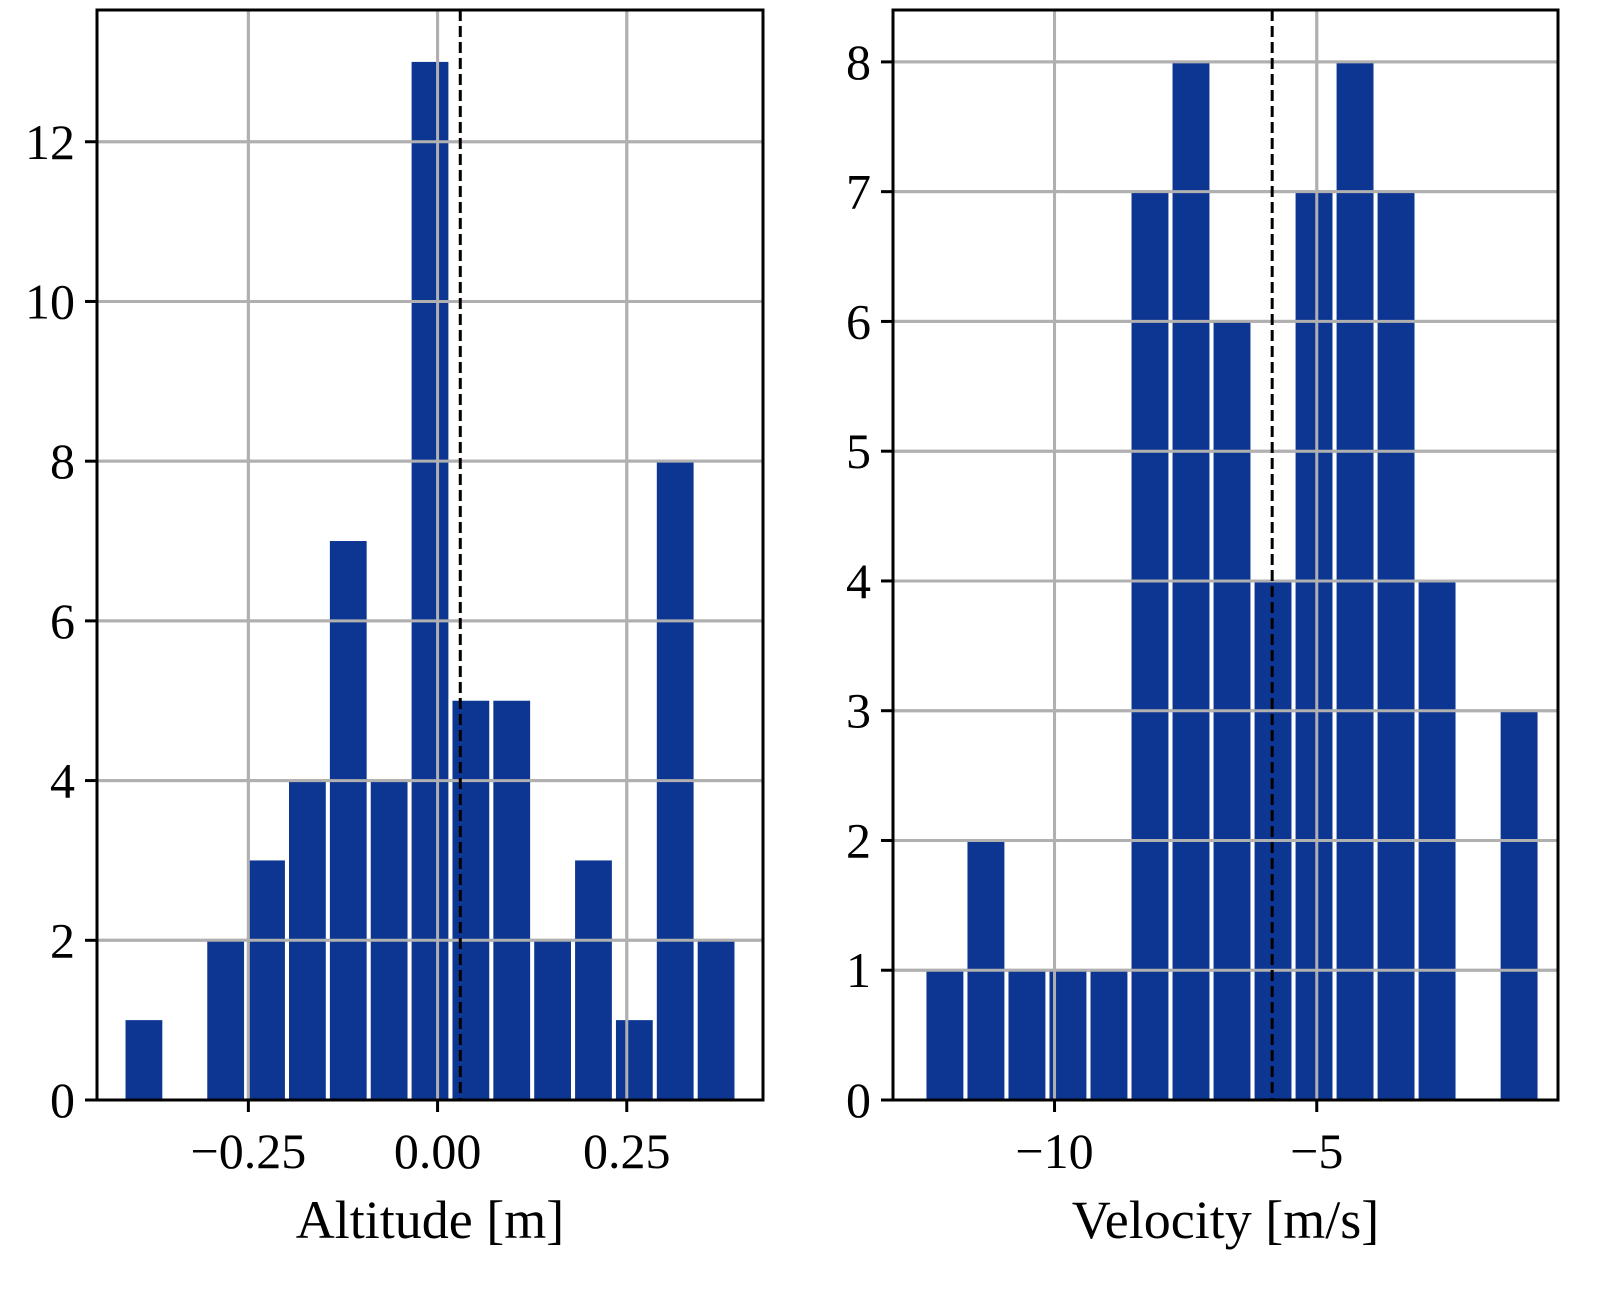 Image resolution: width=1612 pixels, height=1290 pixels. Describe the element at coordinates (1316, 1151) in the screenshot. I see `velocity-xtick-label: −5` at that location.